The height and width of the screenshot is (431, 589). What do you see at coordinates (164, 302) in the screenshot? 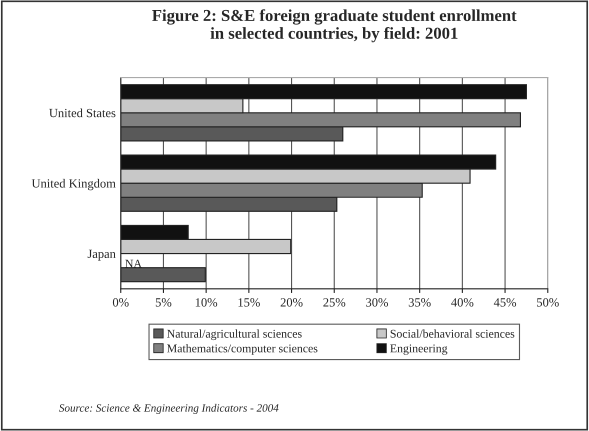
I see `x-tick-label: 5%` at bounding box center [164, 302].